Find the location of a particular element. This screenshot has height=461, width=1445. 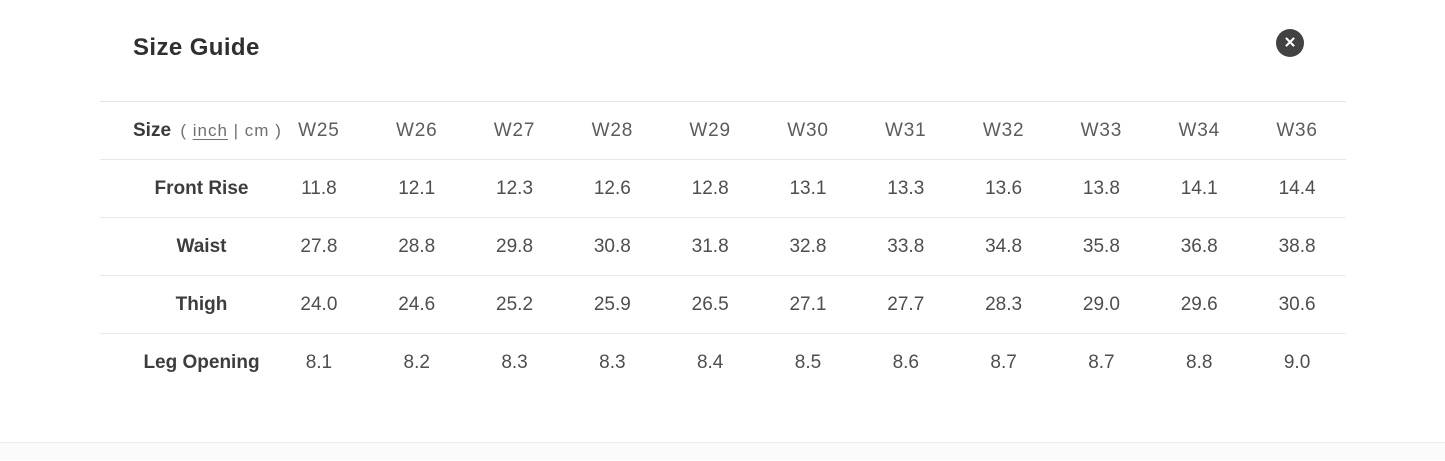

cell-value: 8.4 is located at coordinates (710, 362).